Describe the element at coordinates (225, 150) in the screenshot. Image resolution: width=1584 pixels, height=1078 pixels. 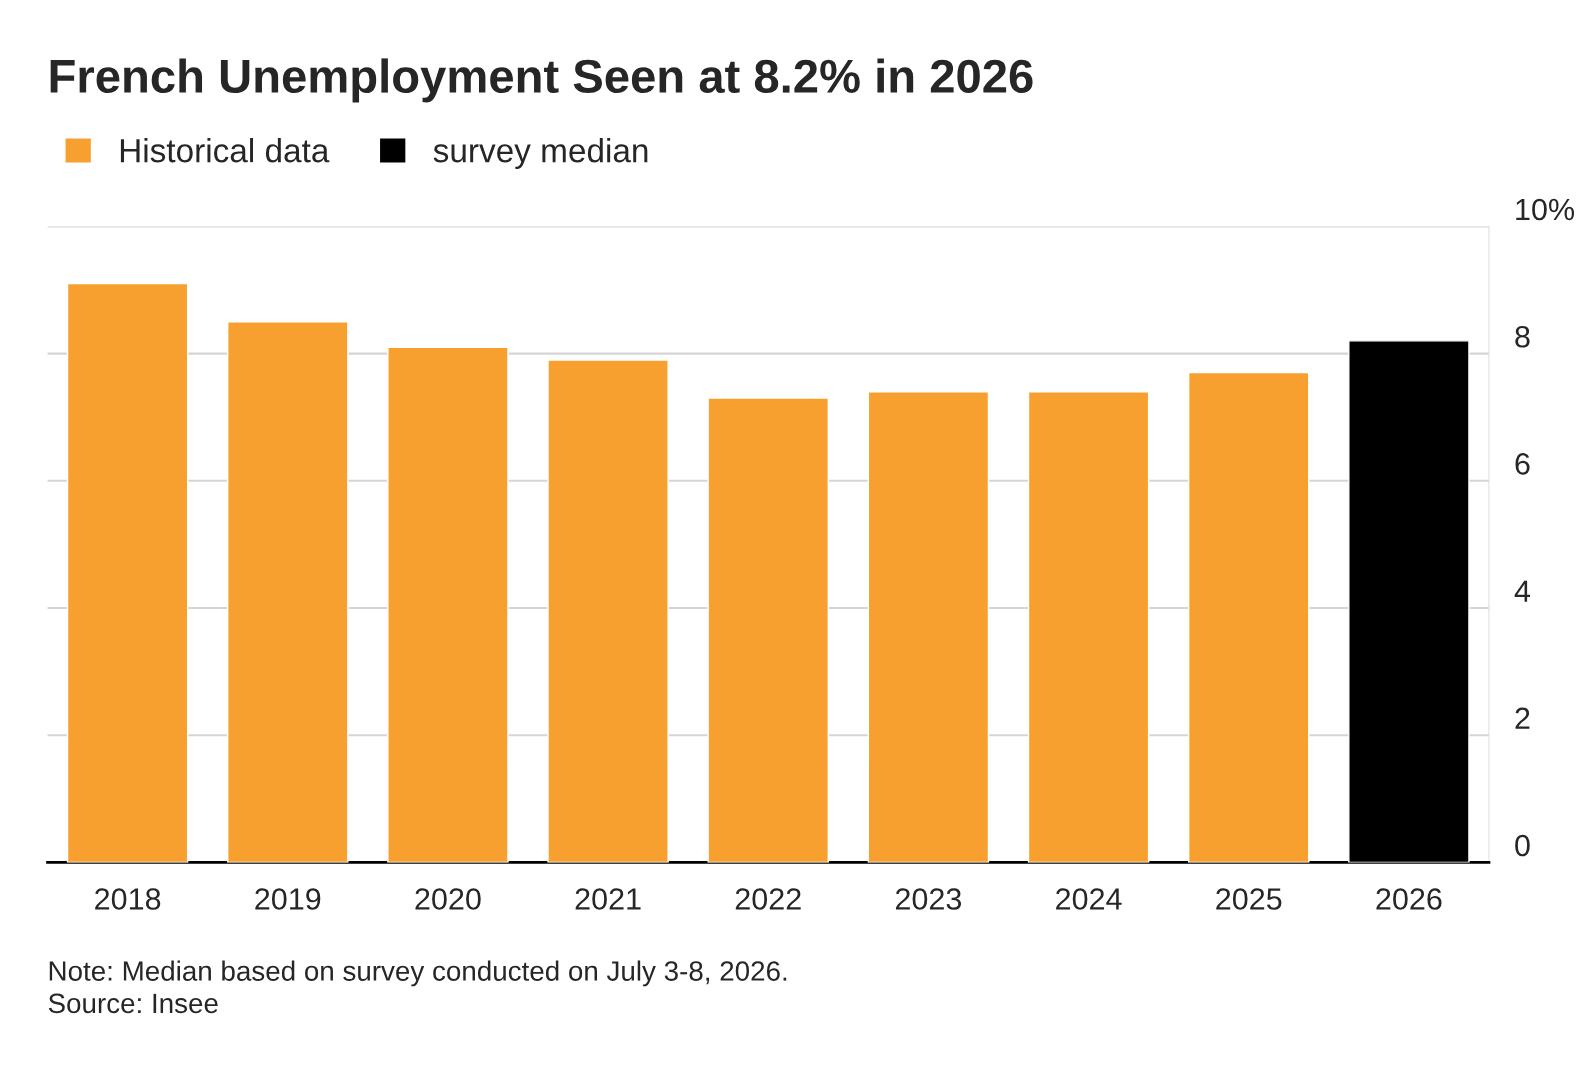
I see `legend-label: Historical data` at that location.